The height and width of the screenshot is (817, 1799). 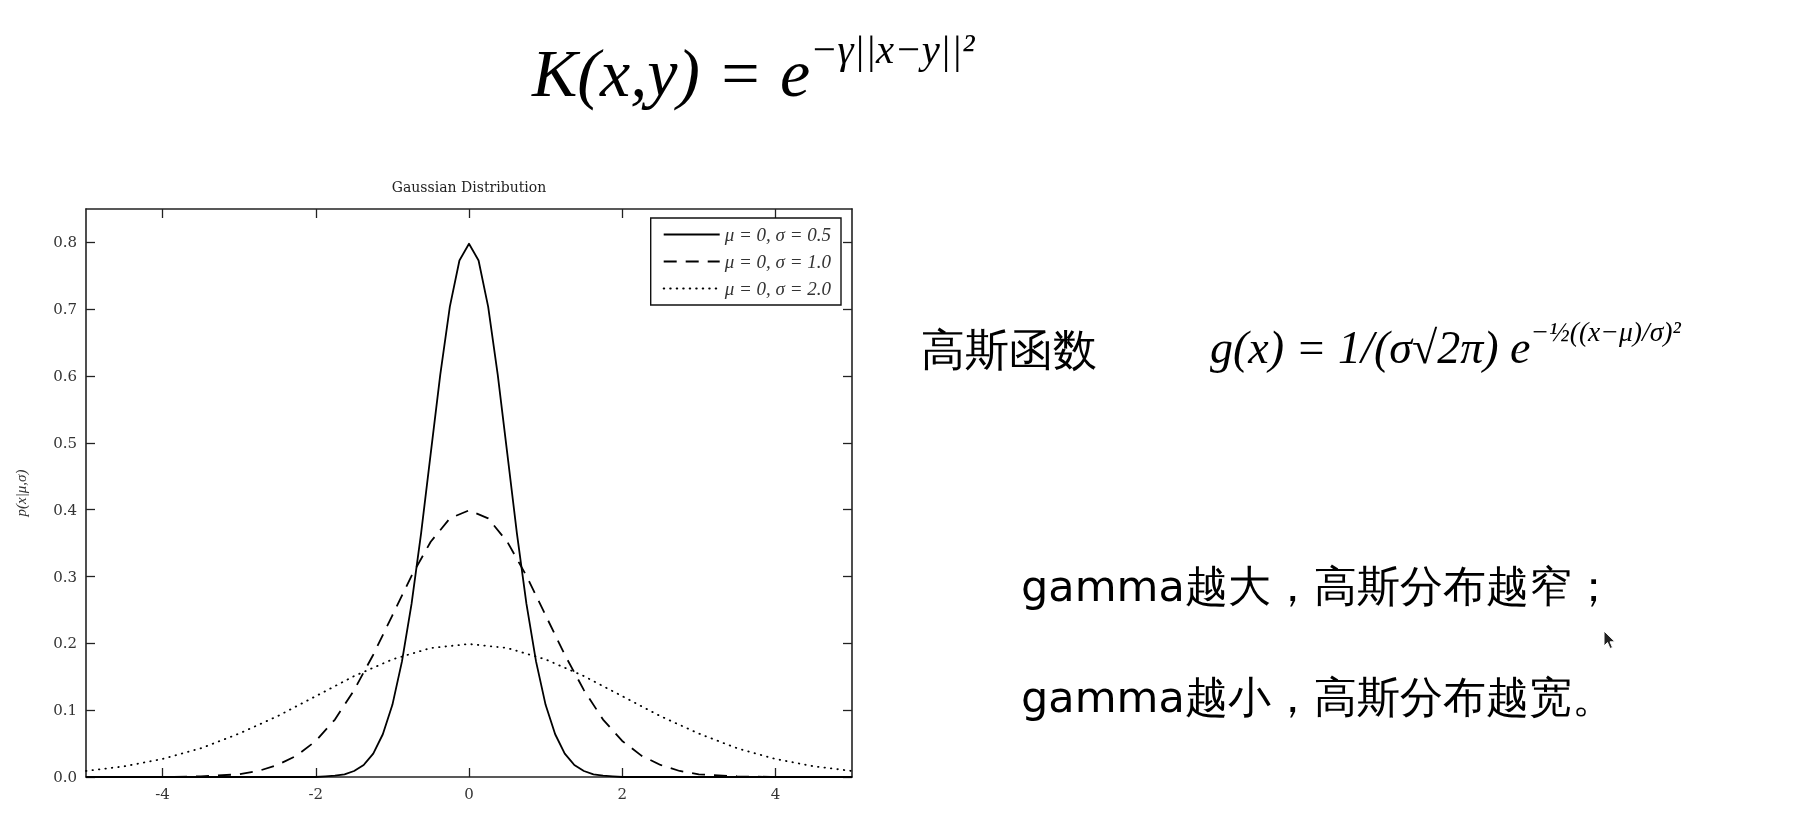 What do you see at coordinates (1318, 586) in the screenshot?
I see `text: gamma越大，高斯分布越窄；` at bounding box center [1318, 586].